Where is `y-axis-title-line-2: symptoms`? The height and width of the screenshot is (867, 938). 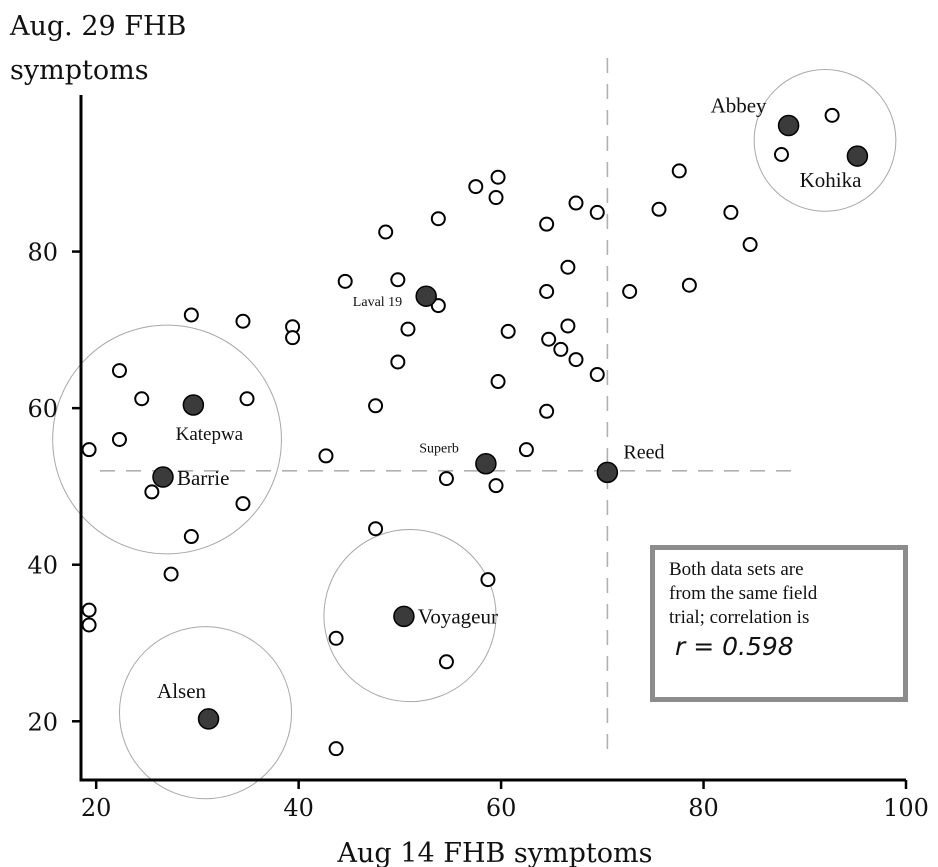
y-axis-title-line-2: symptoms is located at coordinates (79, 70).